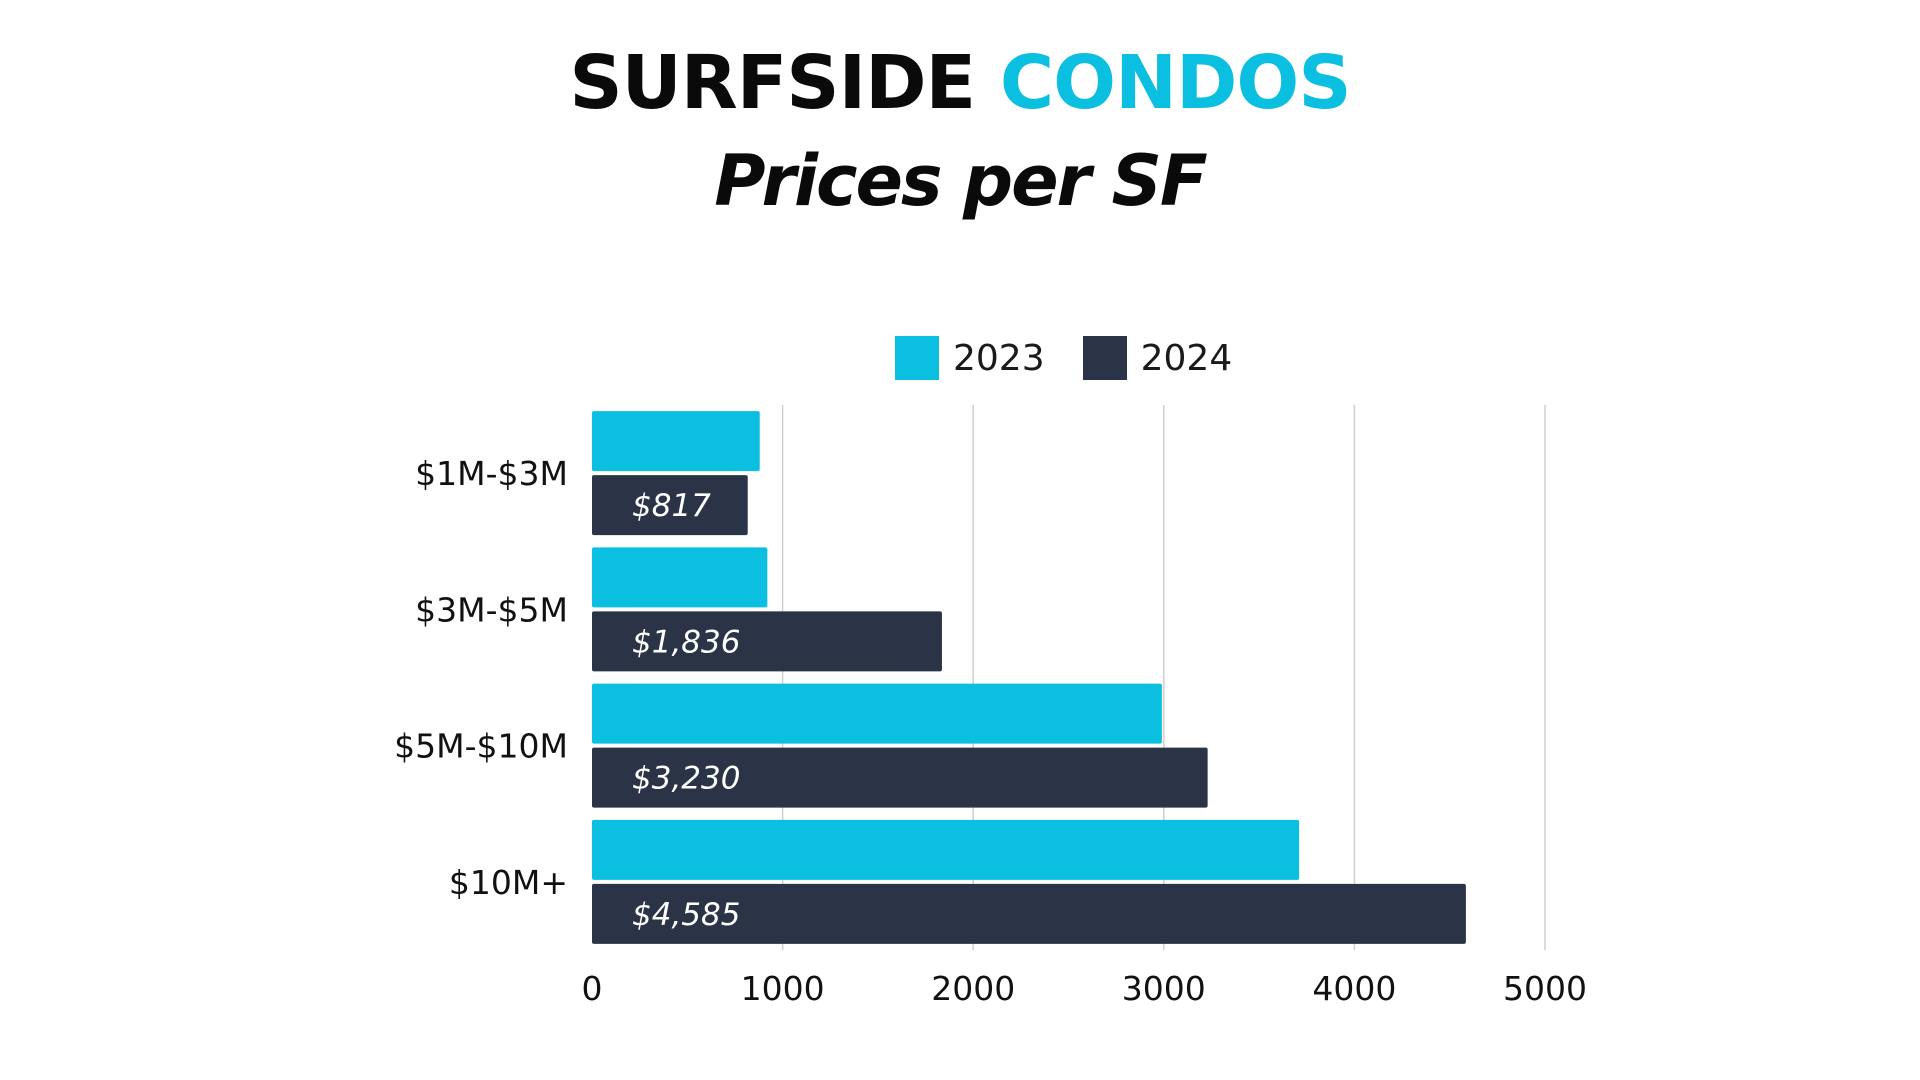 Image resolution: width=1920 pixels, height=1080 pixels. I want to click on chart-legend: 2023 2024, so click(1082, 358).